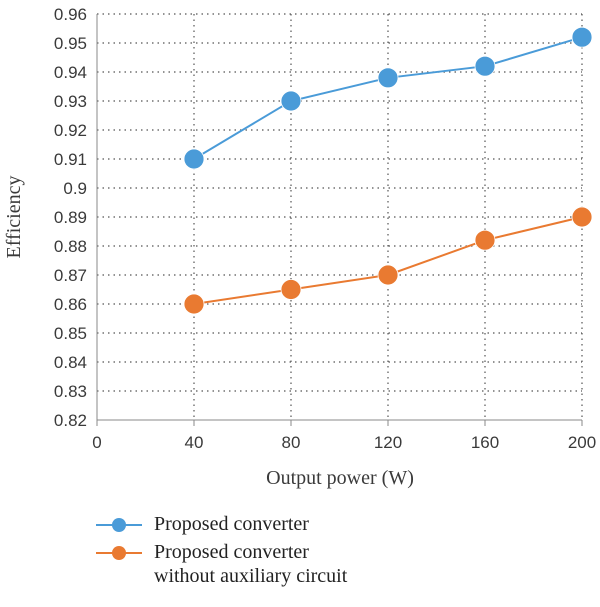 The height and width of the screenshot is (607, 600). I want to click on y-tick-label: 0.91, so click(70, 159).